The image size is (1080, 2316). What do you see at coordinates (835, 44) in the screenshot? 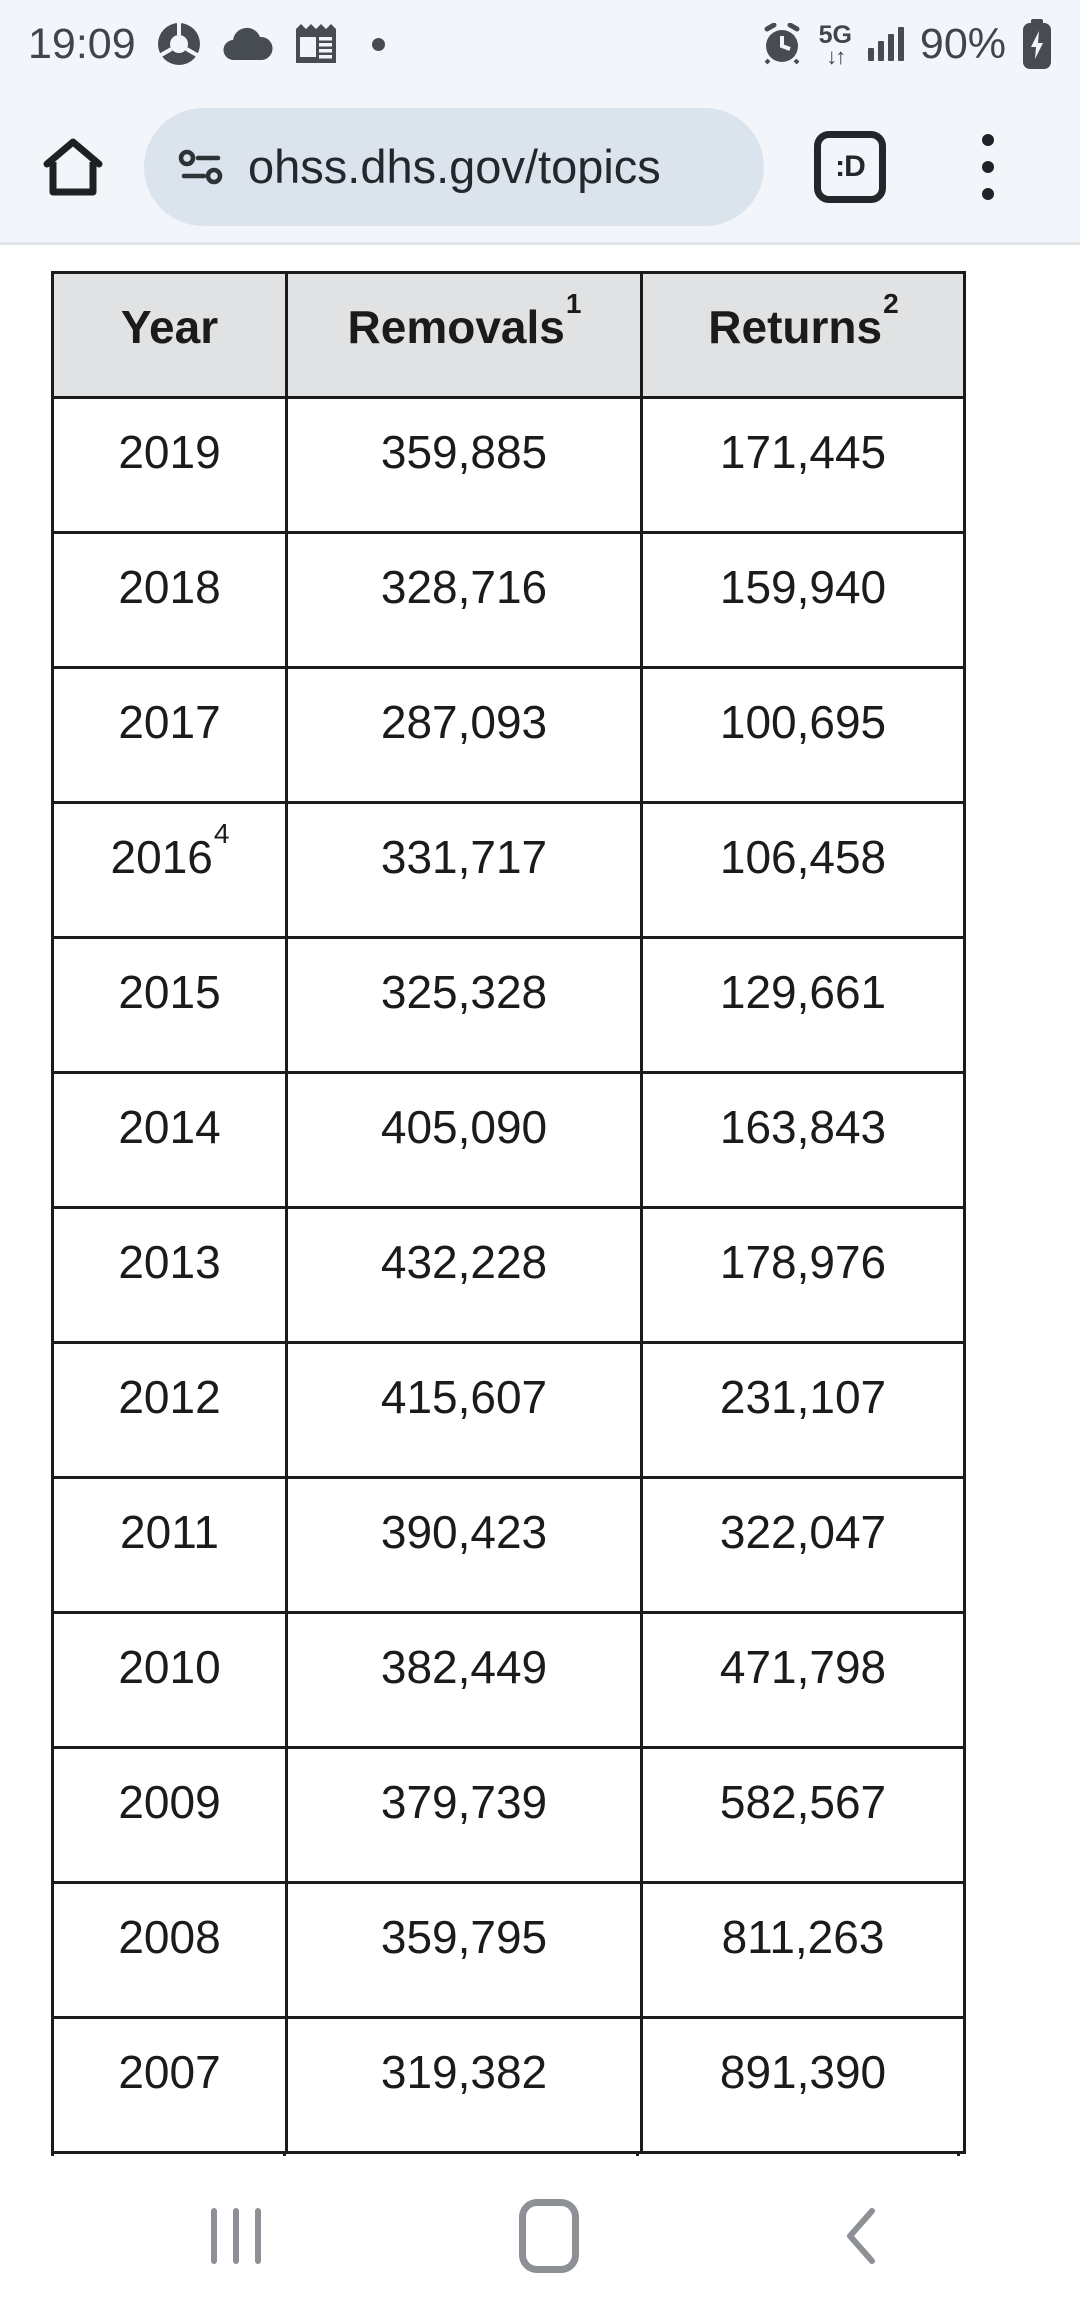
I see `network-5g-icon: 5G ↓↑` at bounding box center [835, 44].